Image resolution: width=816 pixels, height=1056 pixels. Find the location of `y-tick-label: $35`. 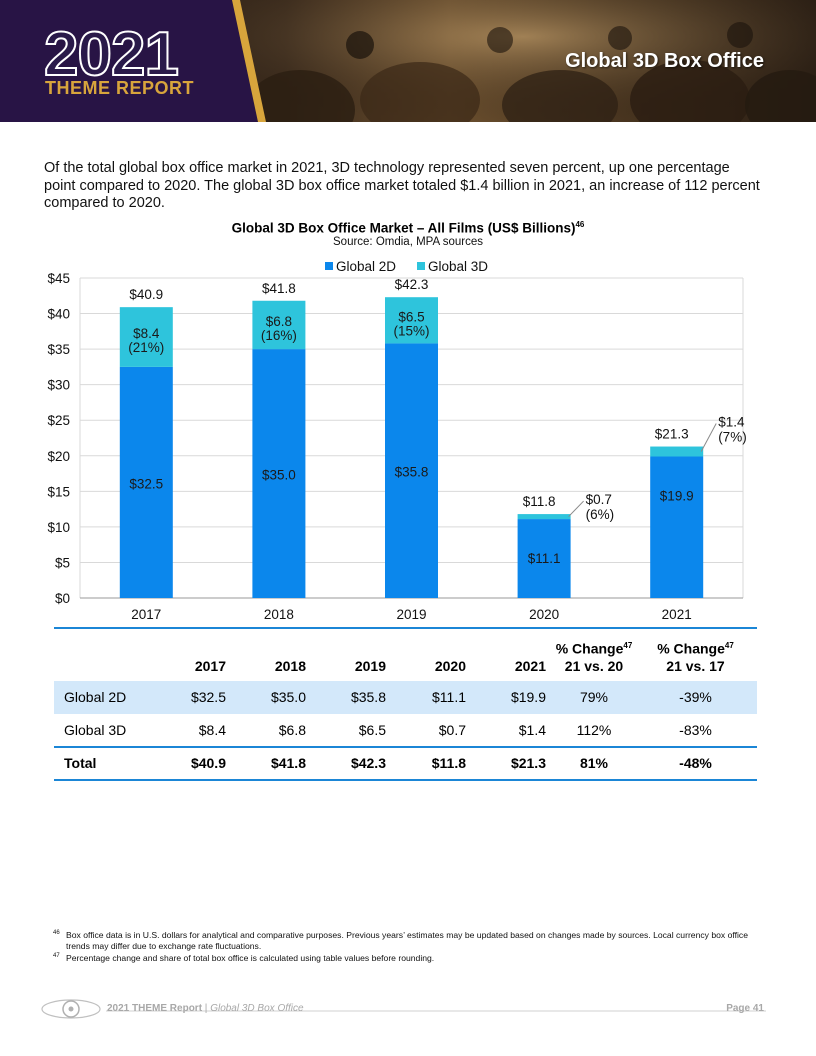

y-tick-label: $35 is located at coordinates (58, 349).